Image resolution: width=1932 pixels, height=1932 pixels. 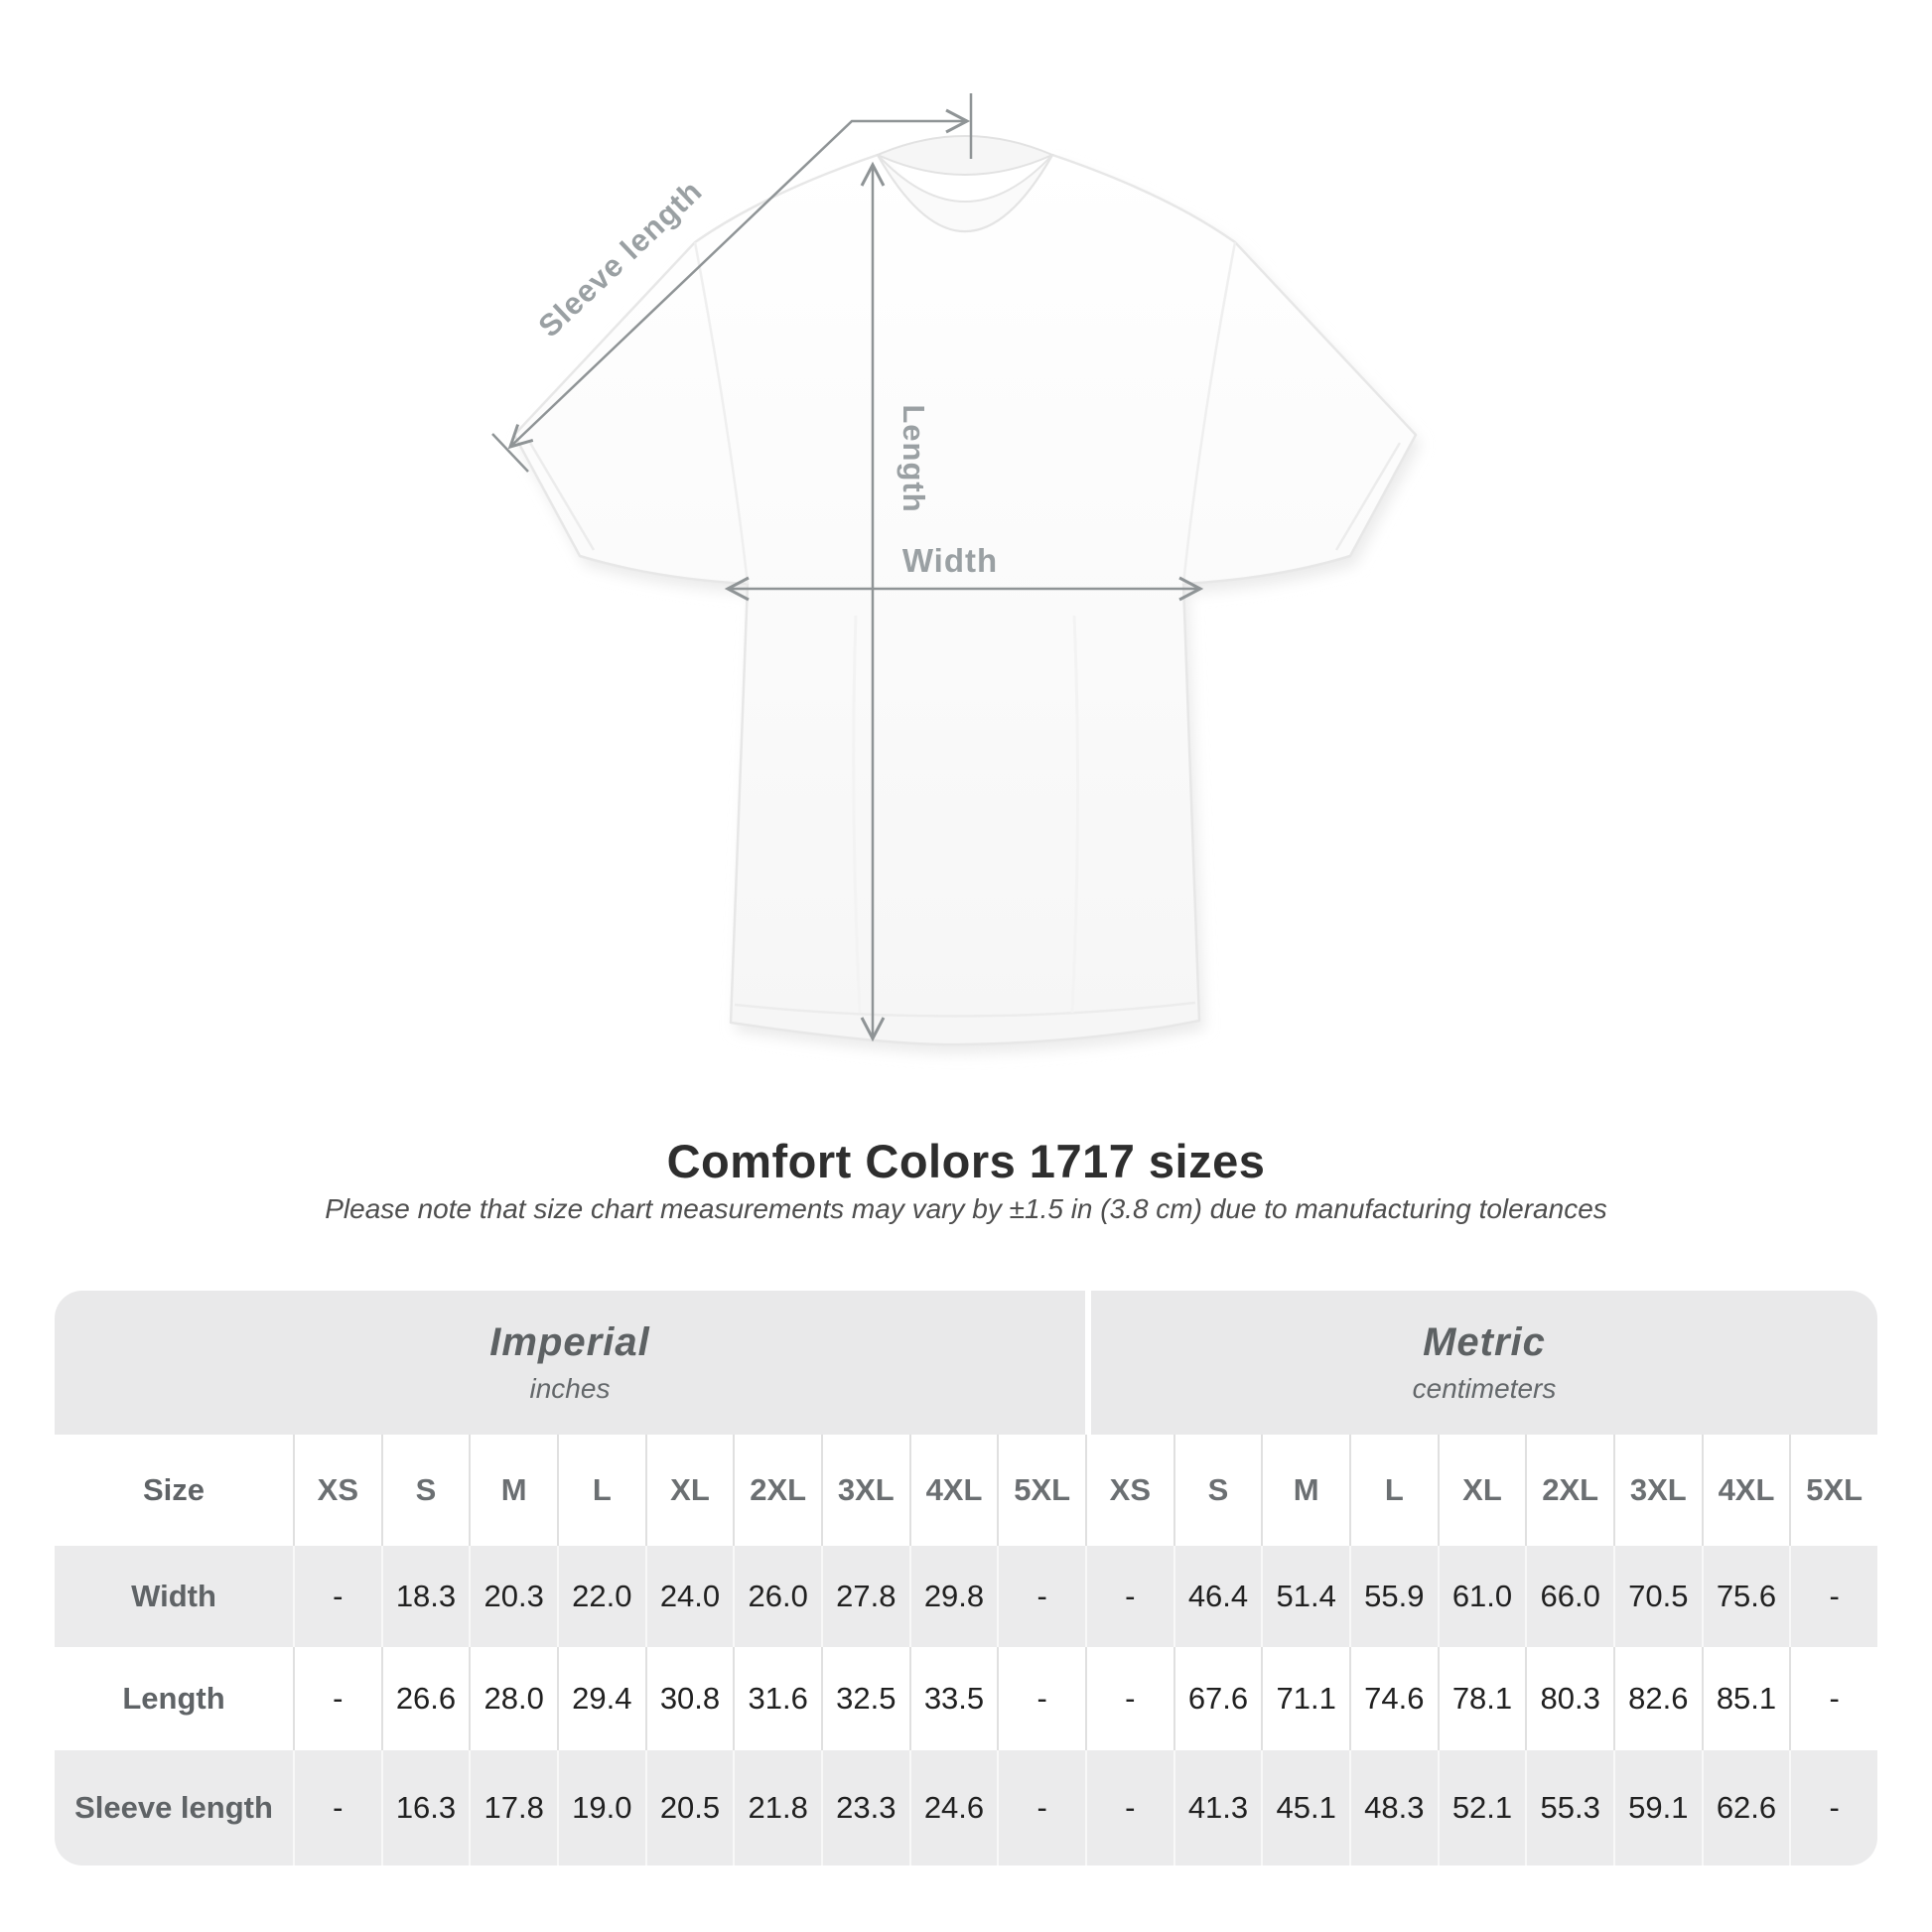 I want to click on value-cell: 66.0, so click(x=1569, y=1597).